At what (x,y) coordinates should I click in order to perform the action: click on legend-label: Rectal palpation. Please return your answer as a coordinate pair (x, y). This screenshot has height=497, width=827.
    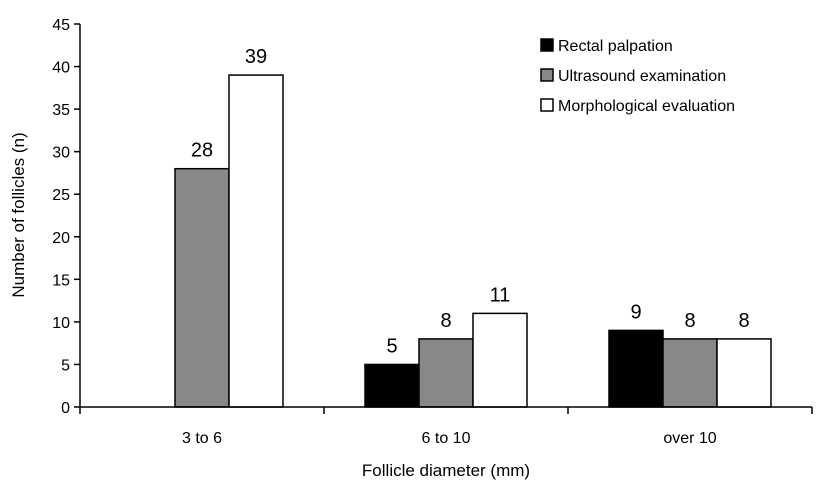
    Looking at the image, I should click on (615, 46).